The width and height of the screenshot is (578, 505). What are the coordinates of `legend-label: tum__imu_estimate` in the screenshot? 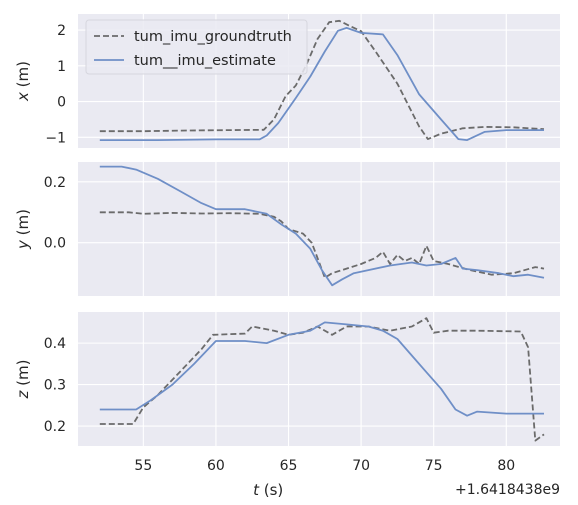 It's located at (205, 61).